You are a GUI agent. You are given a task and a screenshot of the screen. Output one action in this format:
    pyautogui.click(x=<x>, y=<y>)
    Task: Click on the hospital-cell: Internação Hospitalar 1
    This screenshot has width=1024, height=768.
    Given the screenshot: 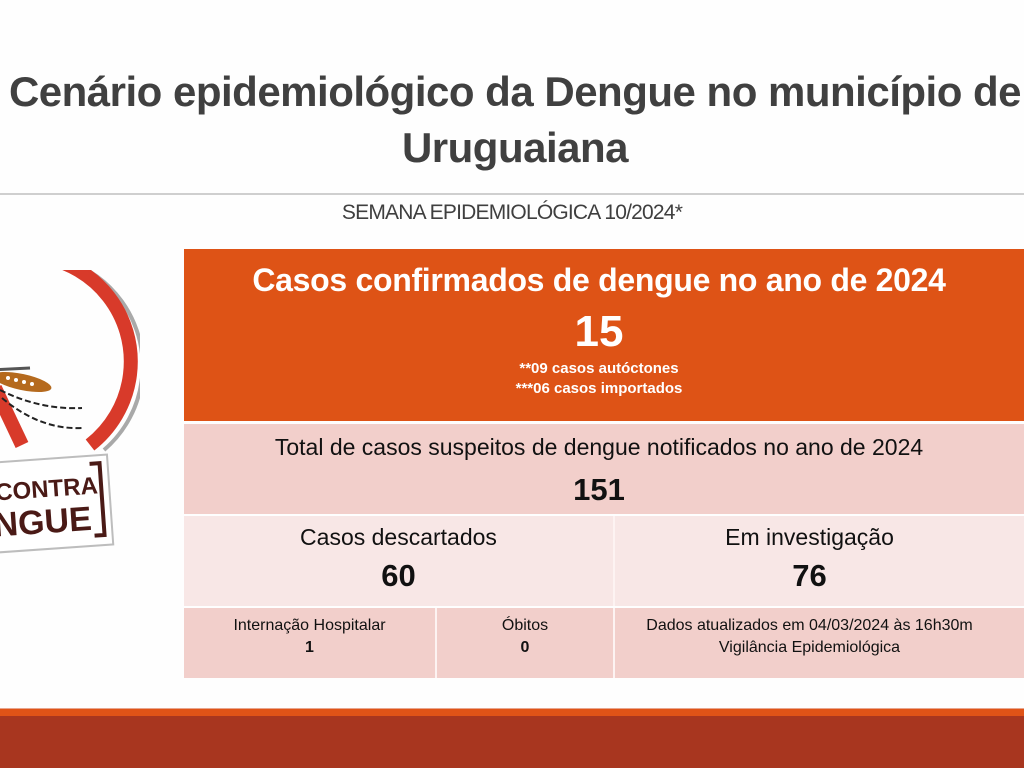 What is the action you would take?
    pyautogui.click(x=310, y=643)
    